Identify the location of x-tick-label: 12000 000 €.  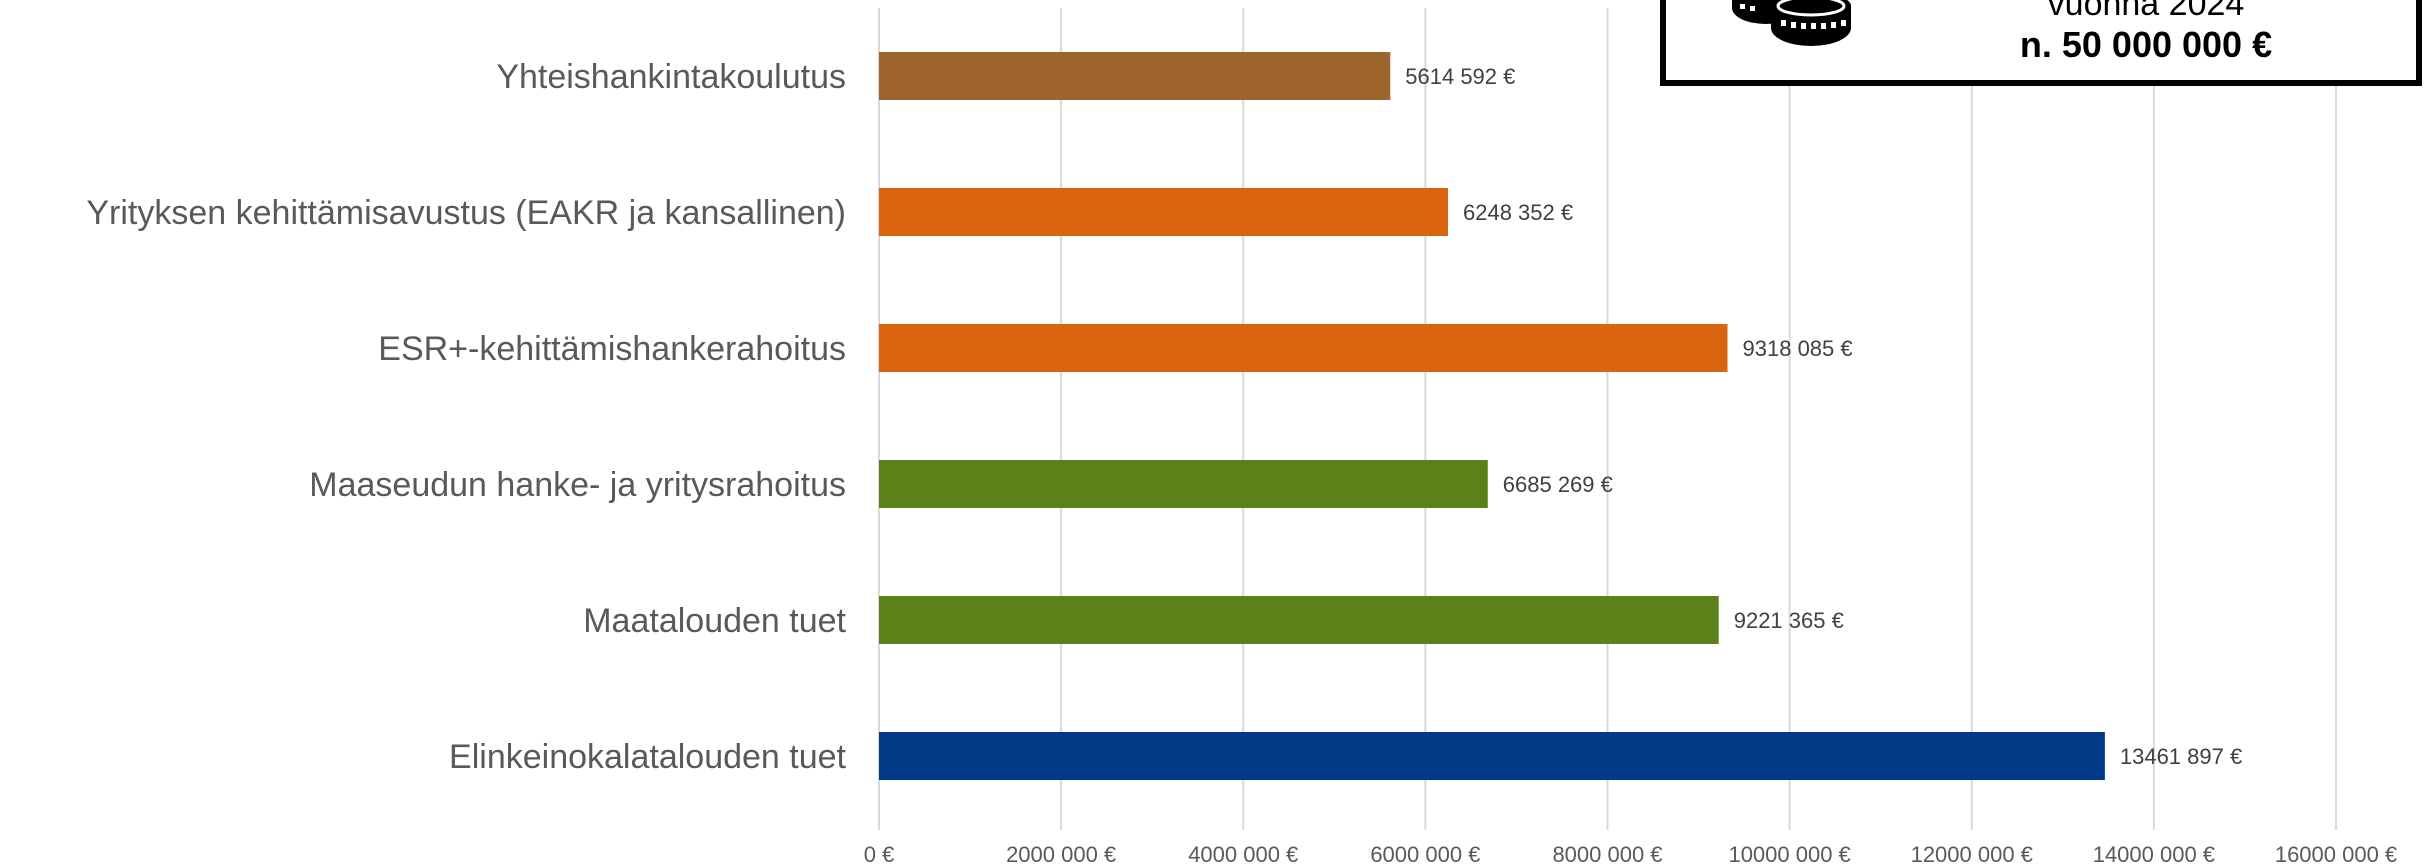
(1972, 853).